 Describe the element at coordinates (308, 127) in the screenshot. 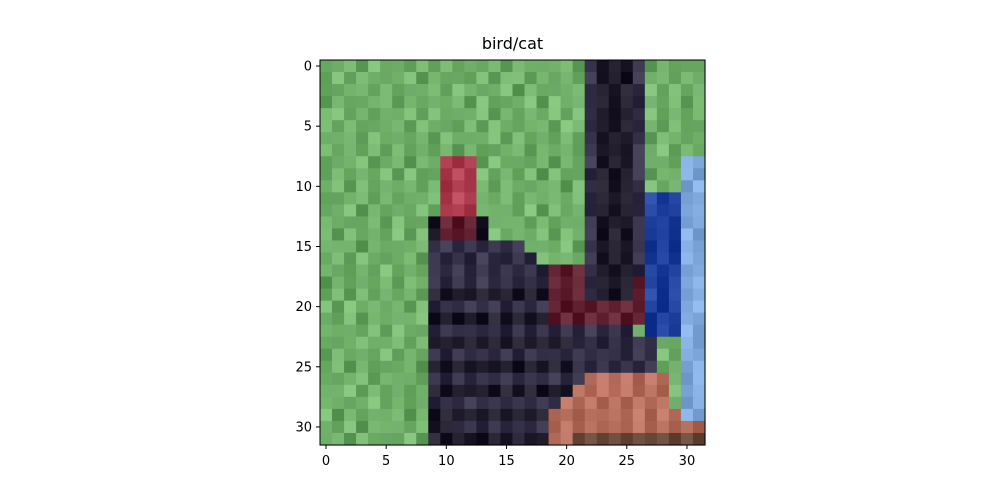

I see `y-tick-label: 5` at that location.